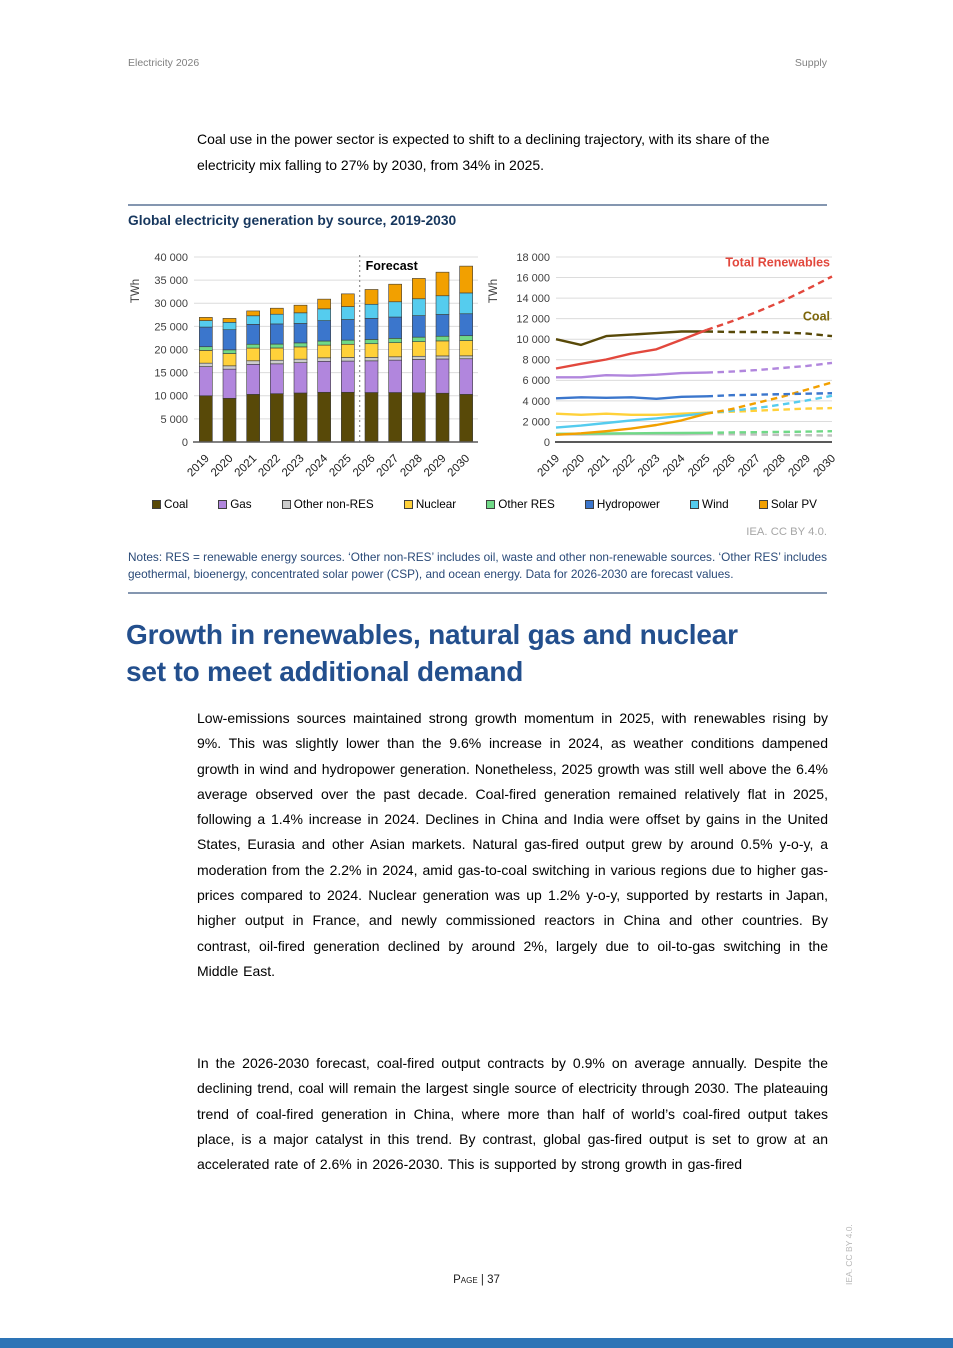  I want to click on svg-text: 8 000, so click(536, 361).